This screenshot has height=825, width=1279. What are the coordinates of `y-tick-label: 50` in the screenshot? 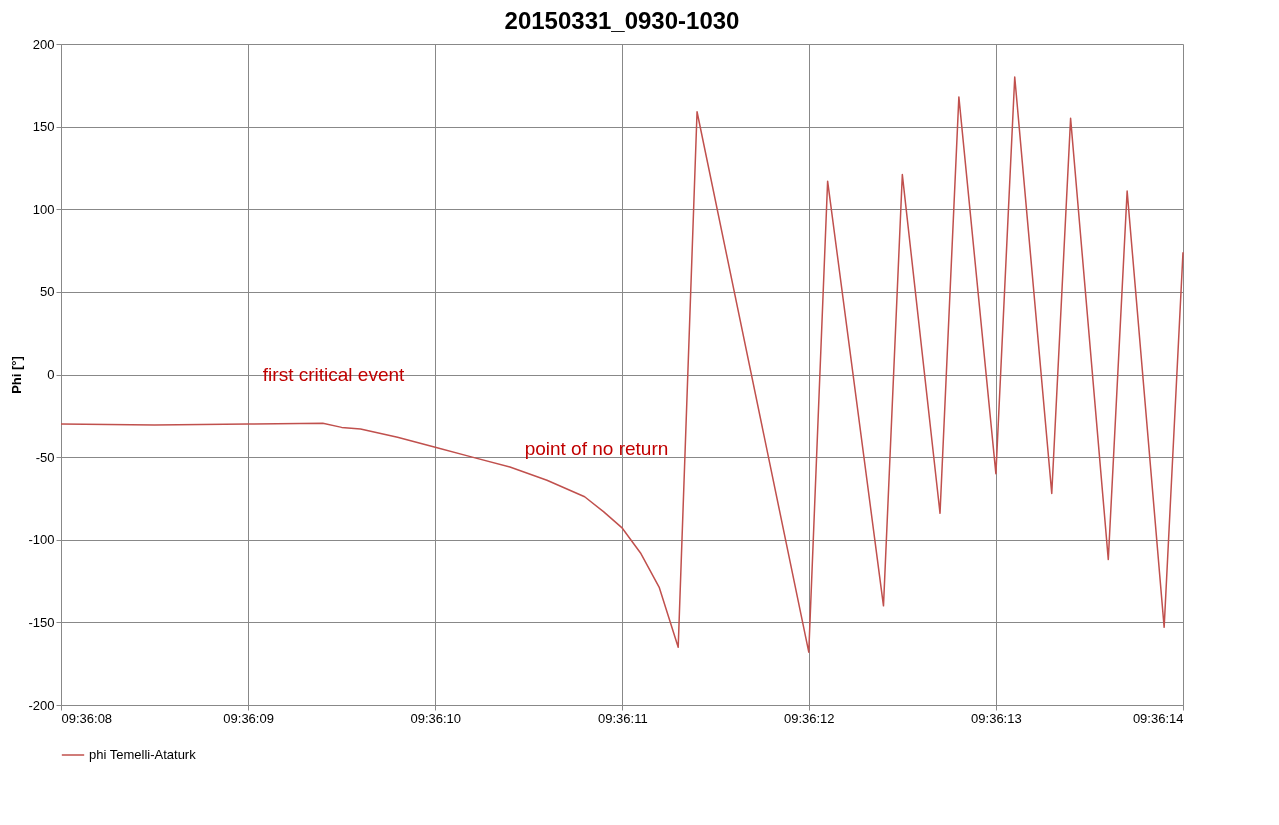 It's located at (47, 292).